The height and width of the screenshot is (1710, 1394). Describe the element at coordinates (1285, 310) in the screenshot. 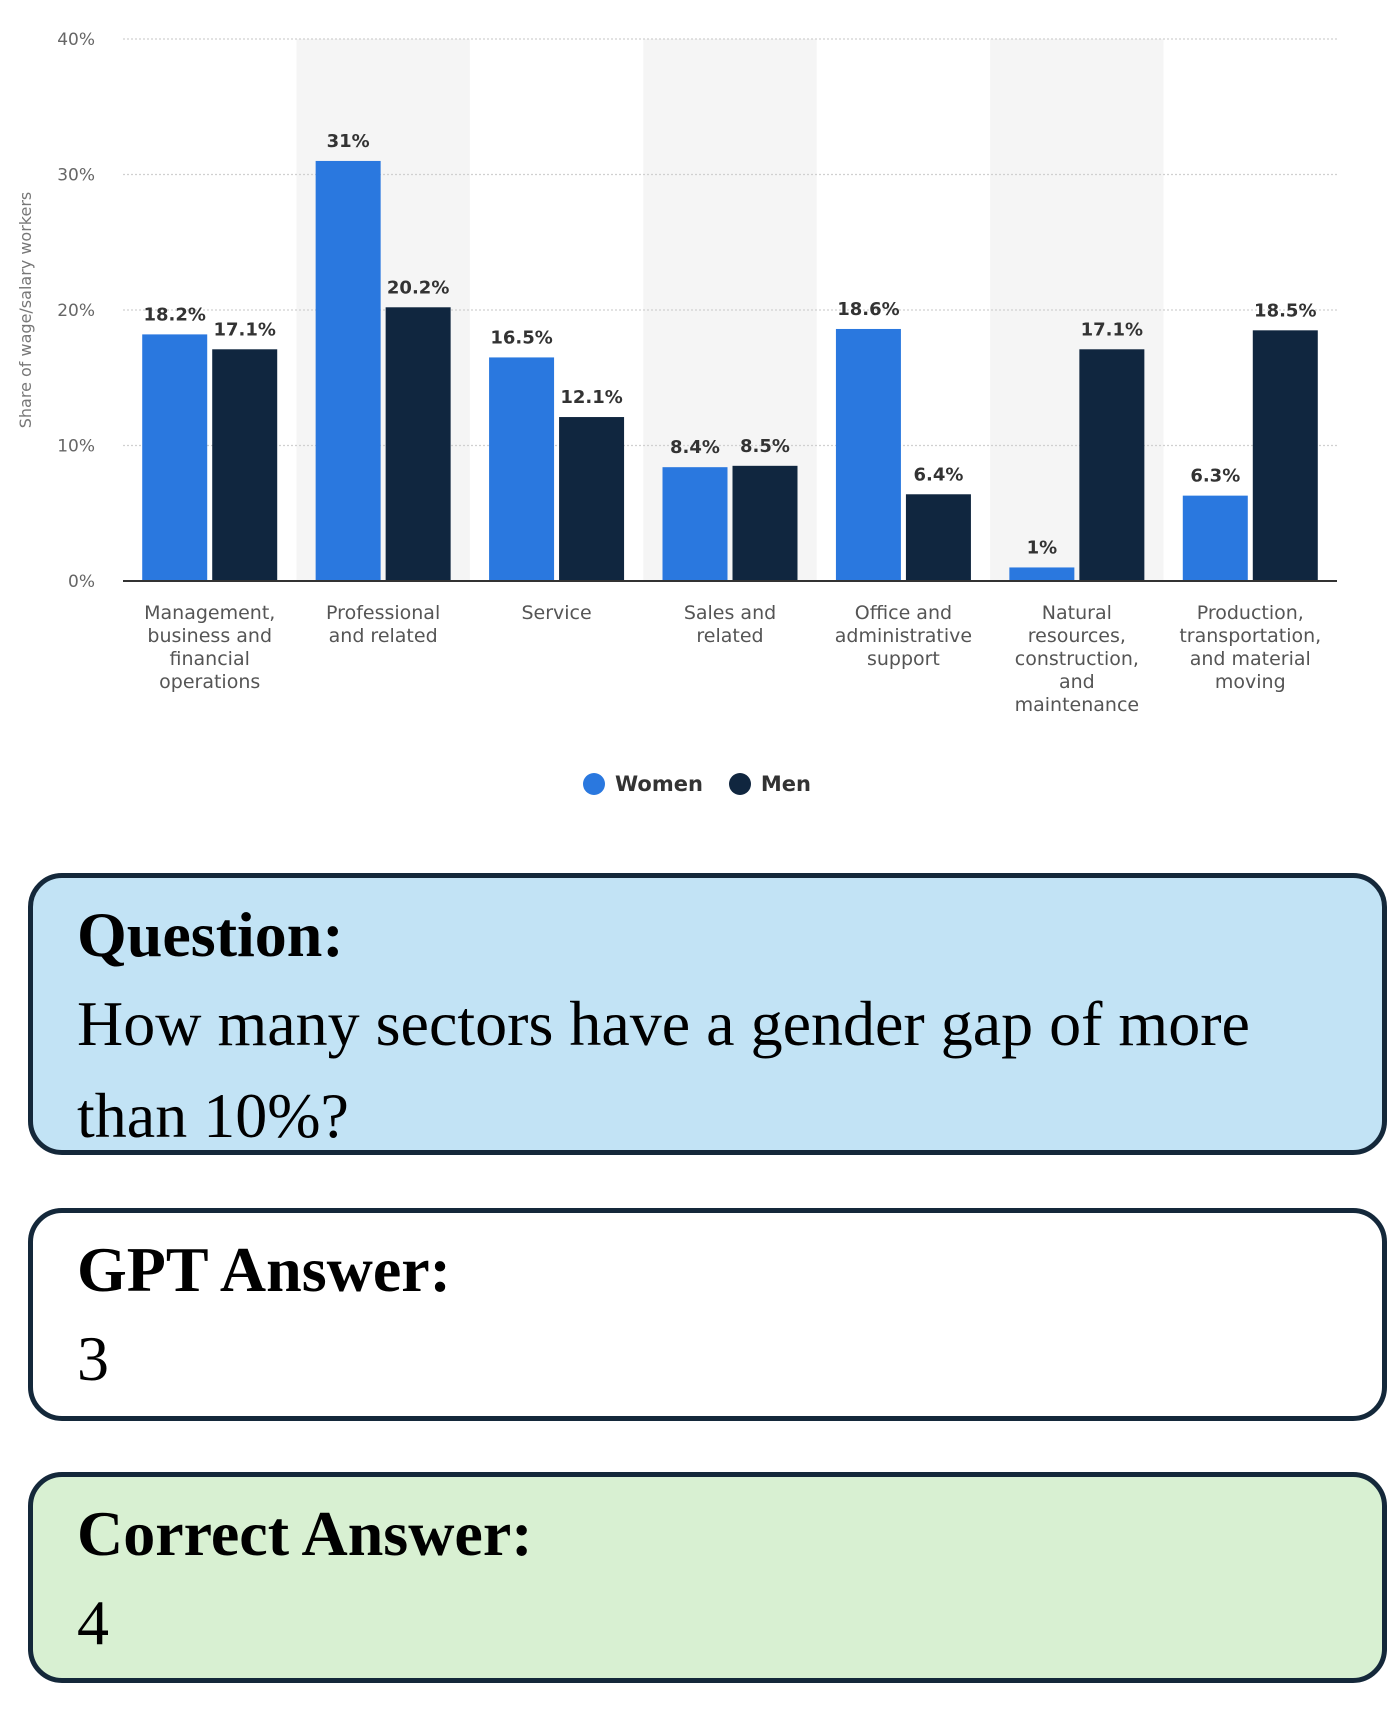

I see `bar-value-label: 18.5%` at that location.